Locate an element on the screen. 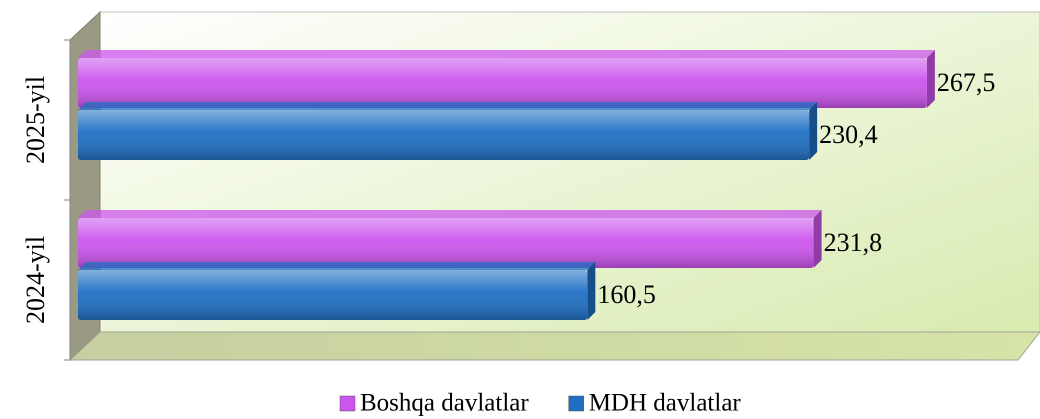  value-label: 230,4 is located at coordinates (848, 134).